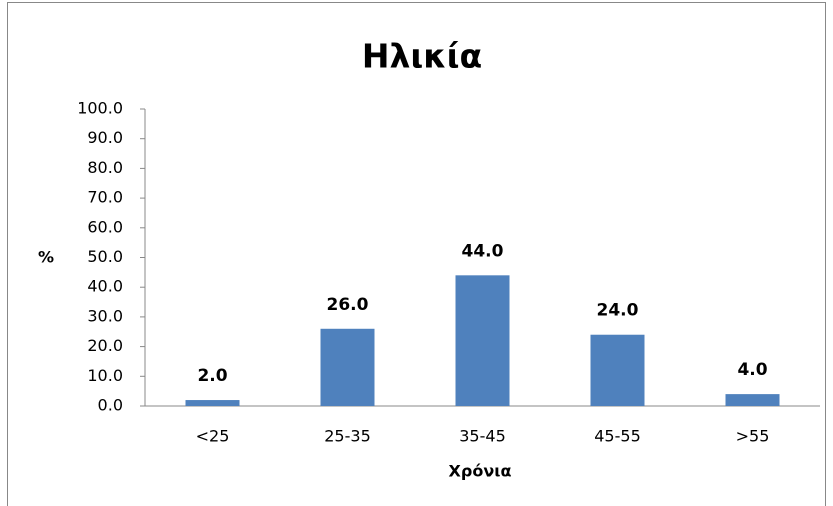  What do you see at coordinates (105, 226) in the screenshot?
I see `y-tick-label: 60.0` at bounding box center [105, 226].